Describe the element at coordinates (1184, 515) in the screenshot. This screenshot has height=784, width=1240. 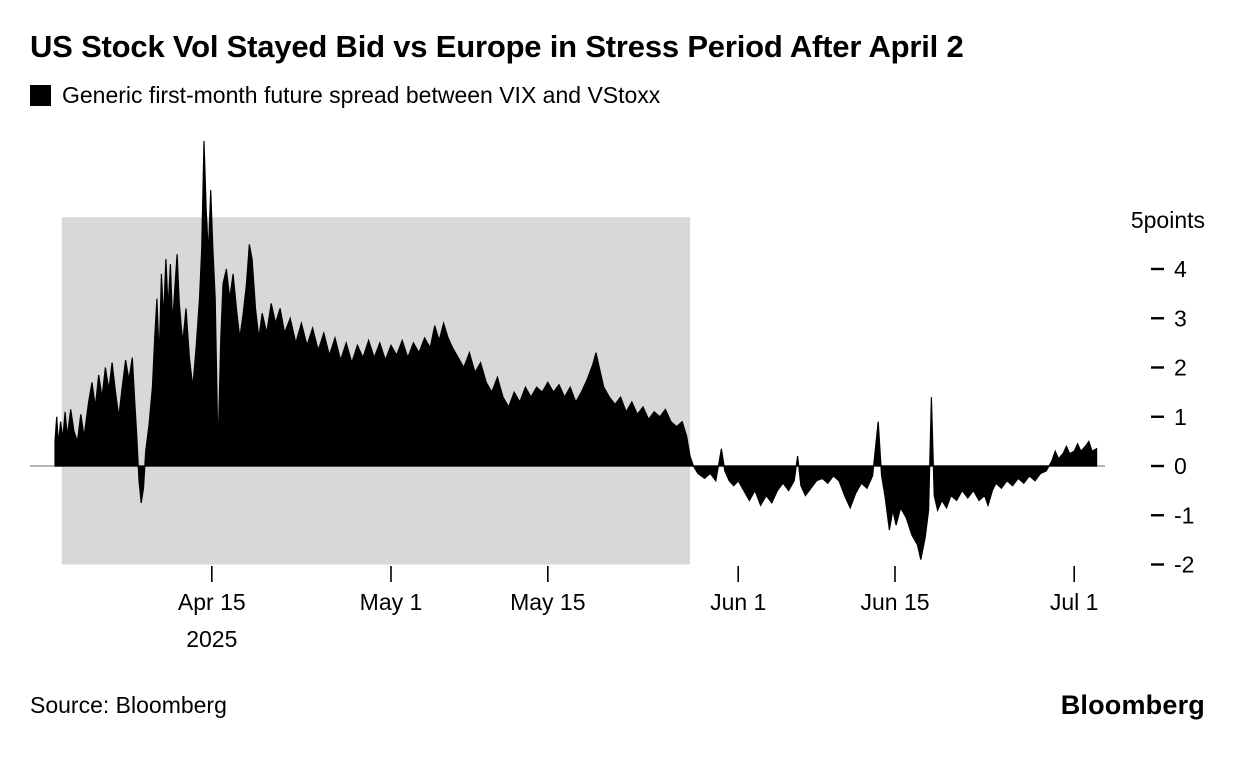
I see `y-tick-label: -1` at that location.